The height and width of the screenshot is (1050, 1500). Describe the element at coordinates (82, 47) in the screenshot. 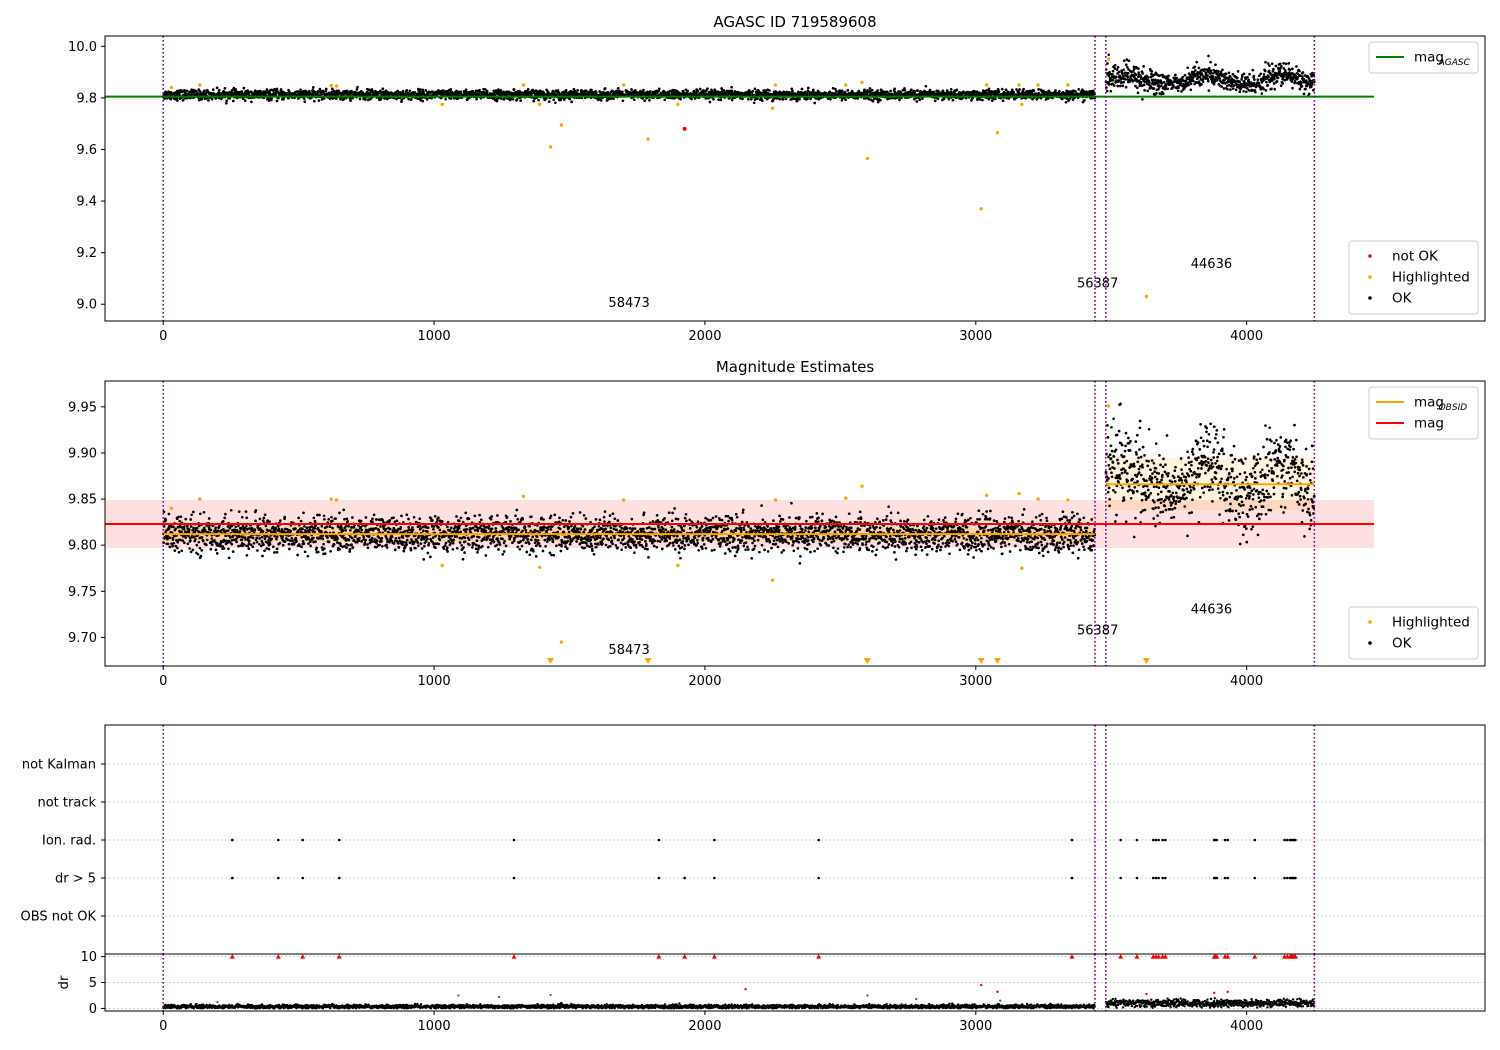

I see `y-tick-label: 10.0` at that location.